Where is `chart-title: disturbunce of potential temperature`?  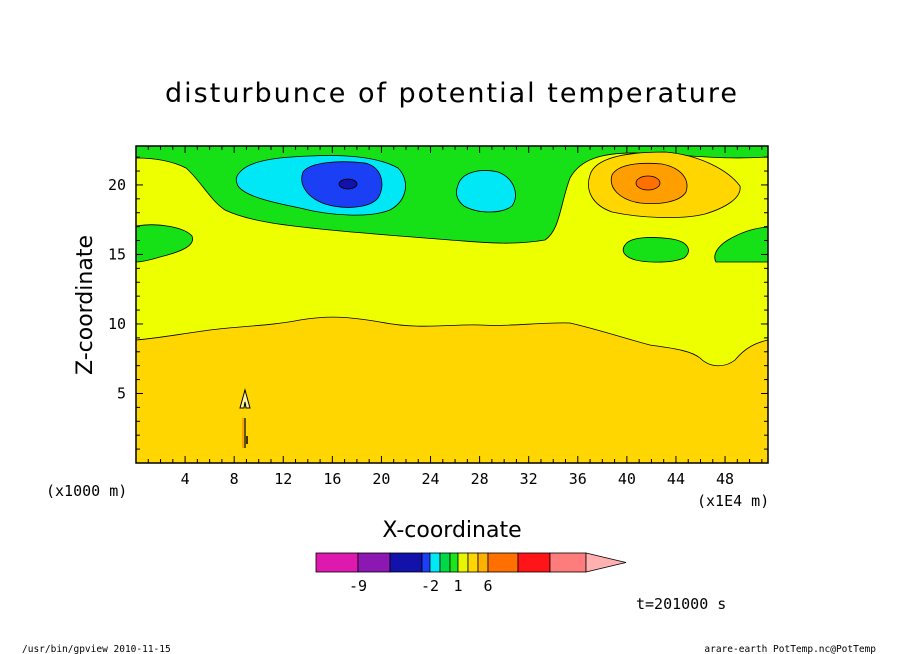
chart-title: disturbunce of potential temperature is located at coordinates (452, 93).